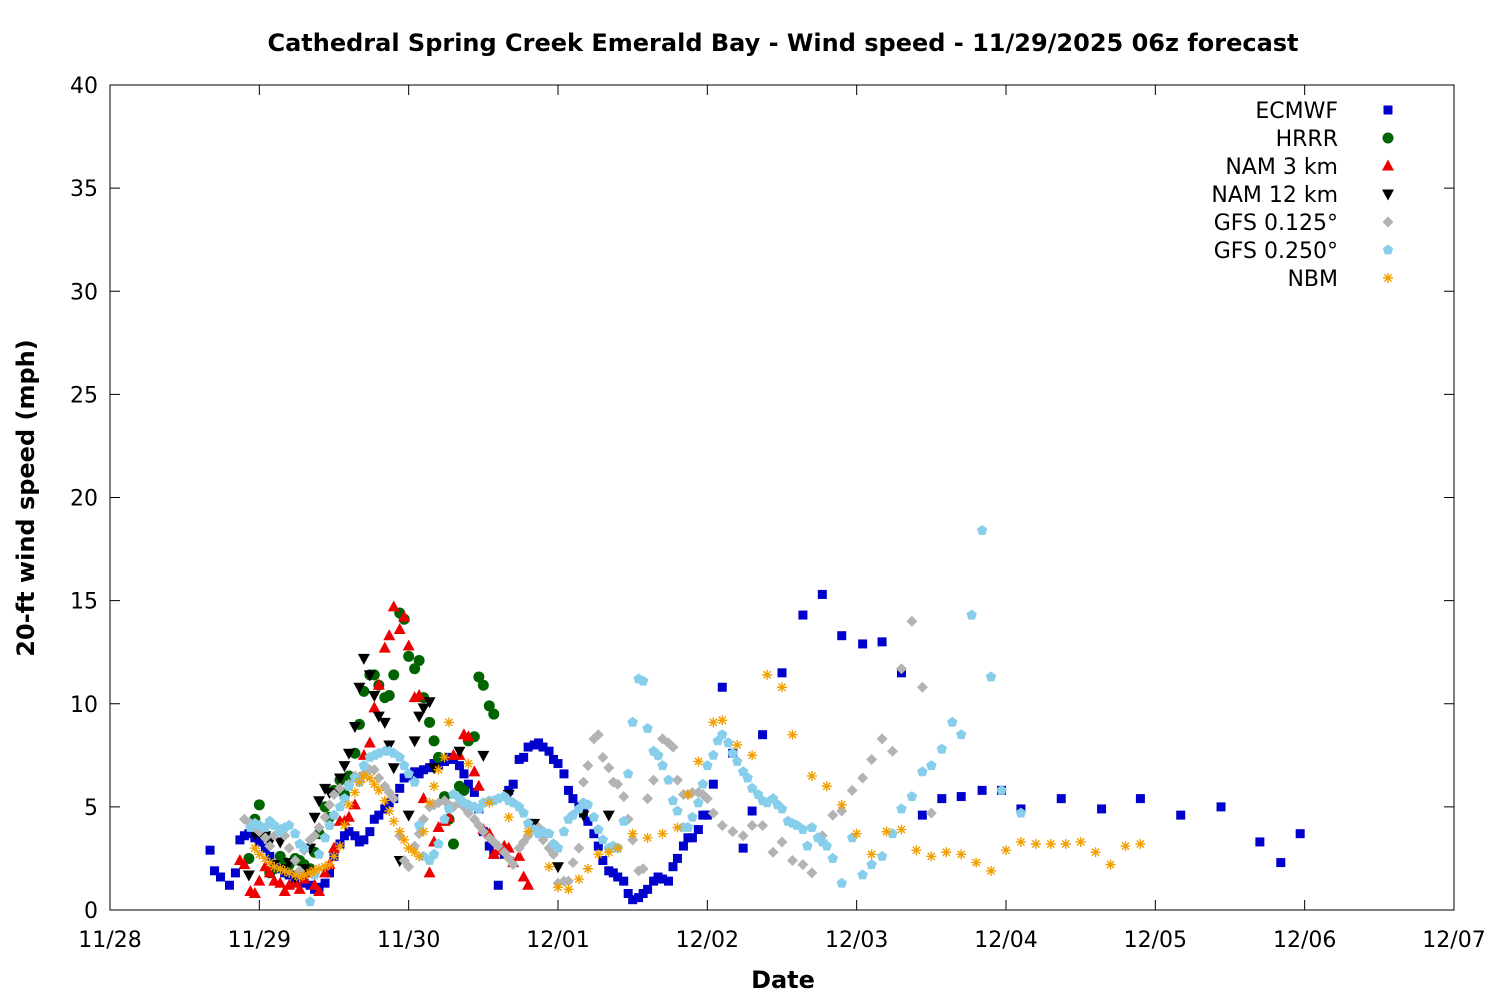  Describe the element at coordinates (259, 940) in the screenshot. I see `x-tick-label: 11/29` at that location.